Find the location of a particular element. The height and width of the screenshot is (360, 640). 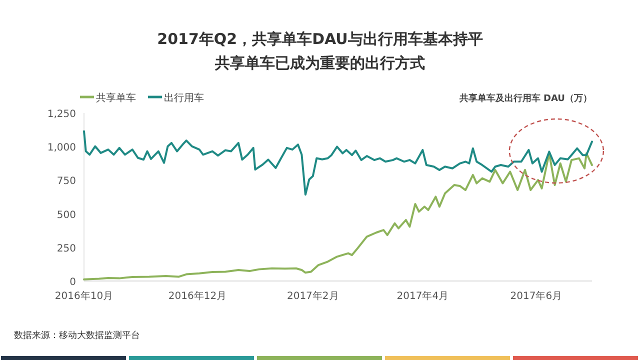

y-tick-label: 0 is located at coordinates (73, 282).